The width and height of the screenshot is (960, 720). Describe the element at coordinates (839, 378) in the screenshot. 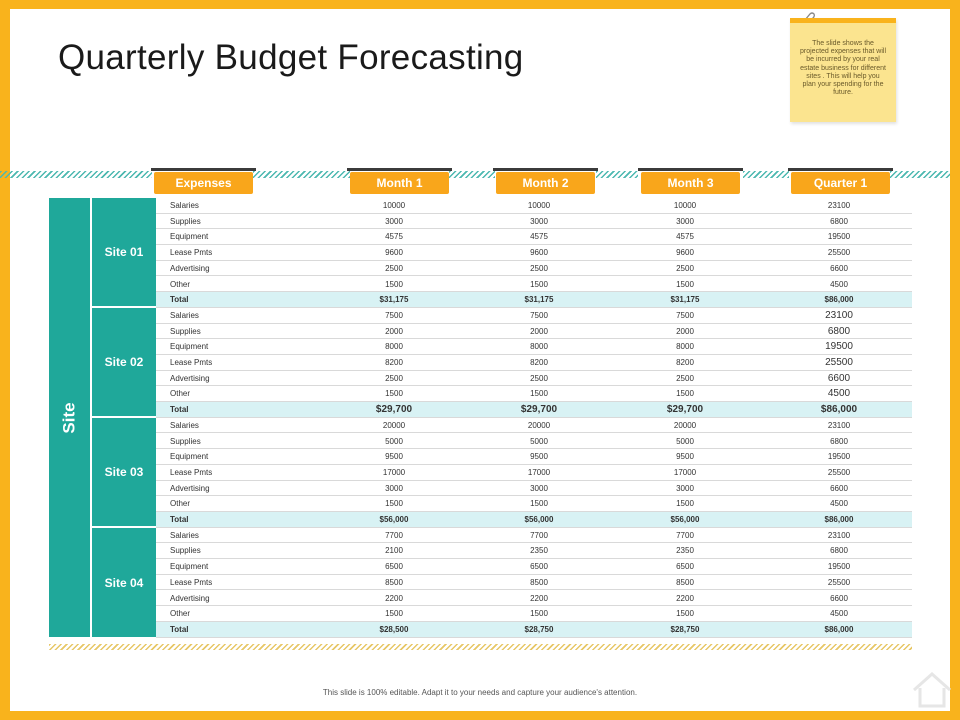

I see `quarter-1-value: 6600` at that location.